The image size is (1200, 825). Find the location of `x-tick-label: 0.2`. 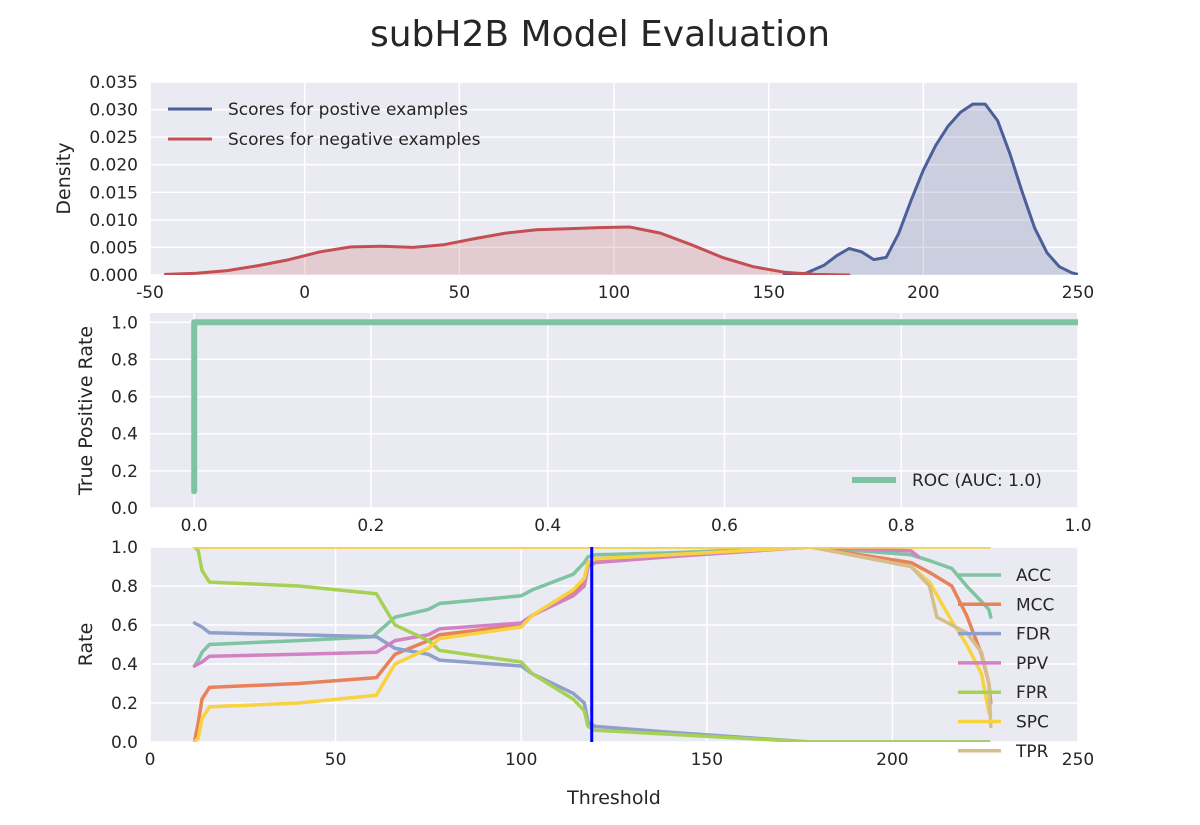

x-tick-label: 0.2 is located at coordinates (370, 526).